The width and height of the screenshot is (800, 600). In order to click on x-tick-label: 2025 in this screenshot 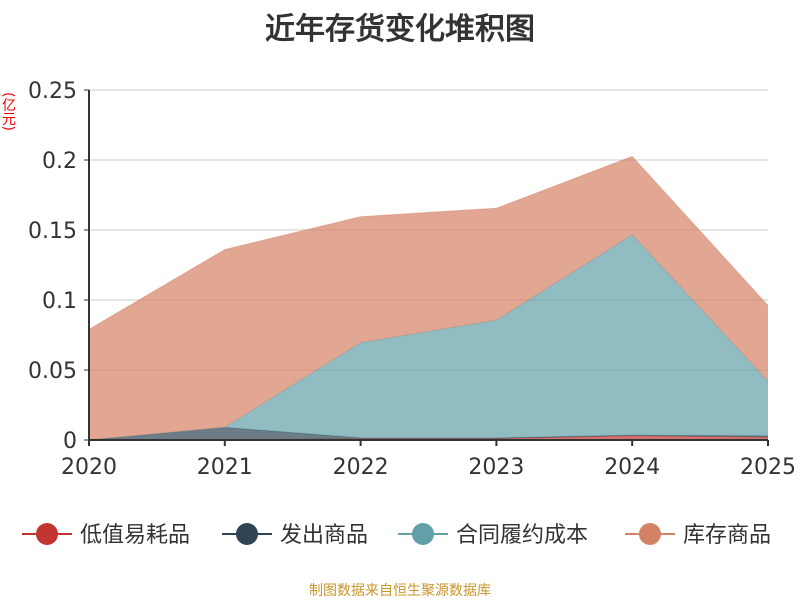, I will do `click(768, 467)`.